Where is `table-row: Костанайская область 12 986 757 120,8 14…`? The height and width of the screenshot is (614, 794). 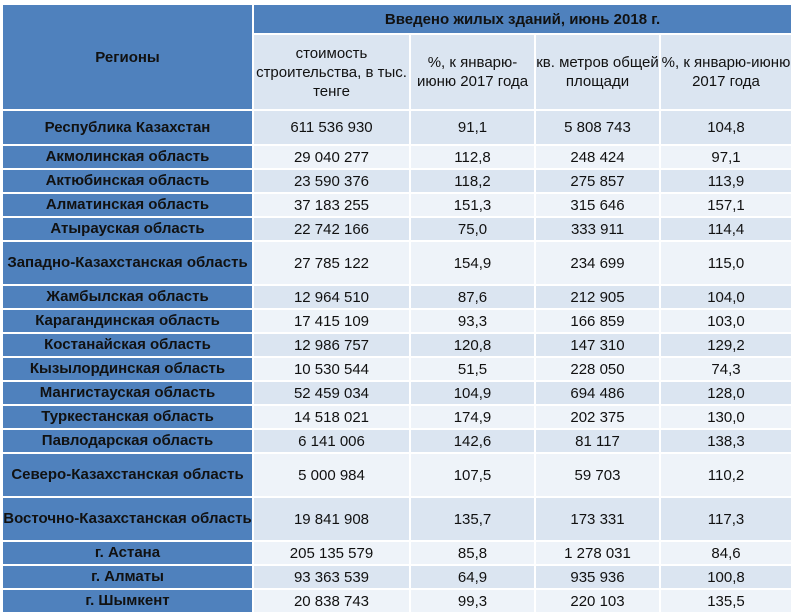 table-row: Костанайская область 12 986 757 120,8 14… is located at coordinates (397, 345).